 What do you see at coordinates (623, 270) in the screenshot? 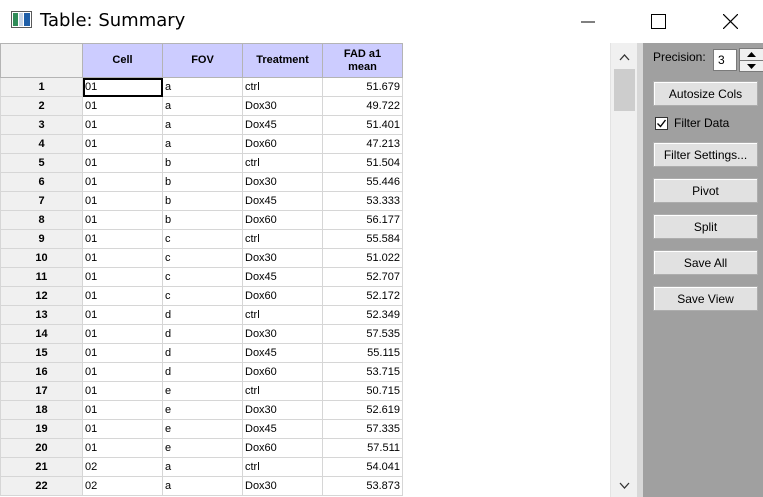
I see `vertical-scrollbar` at bounding box center [623, 270].